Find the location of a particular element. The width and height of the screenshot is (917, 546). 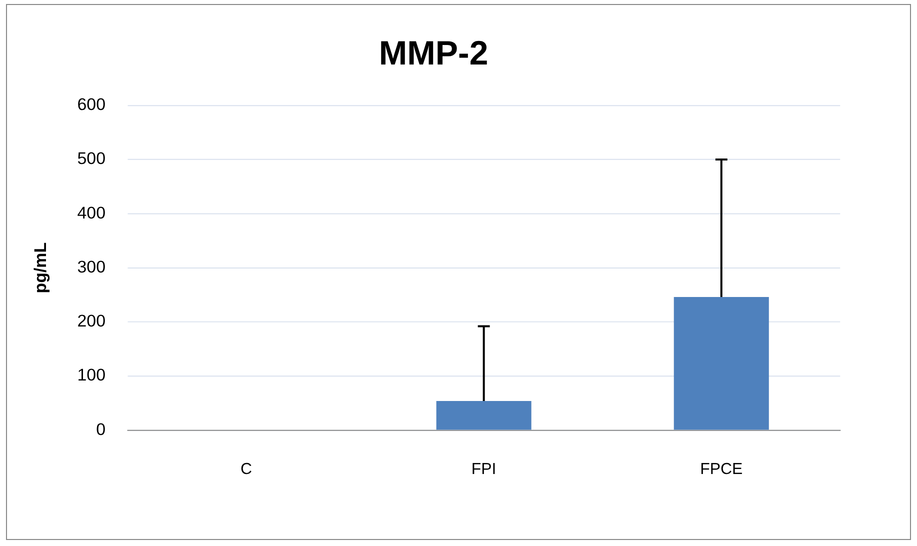

x-tick-label: C is located at coordinates (246, 469).